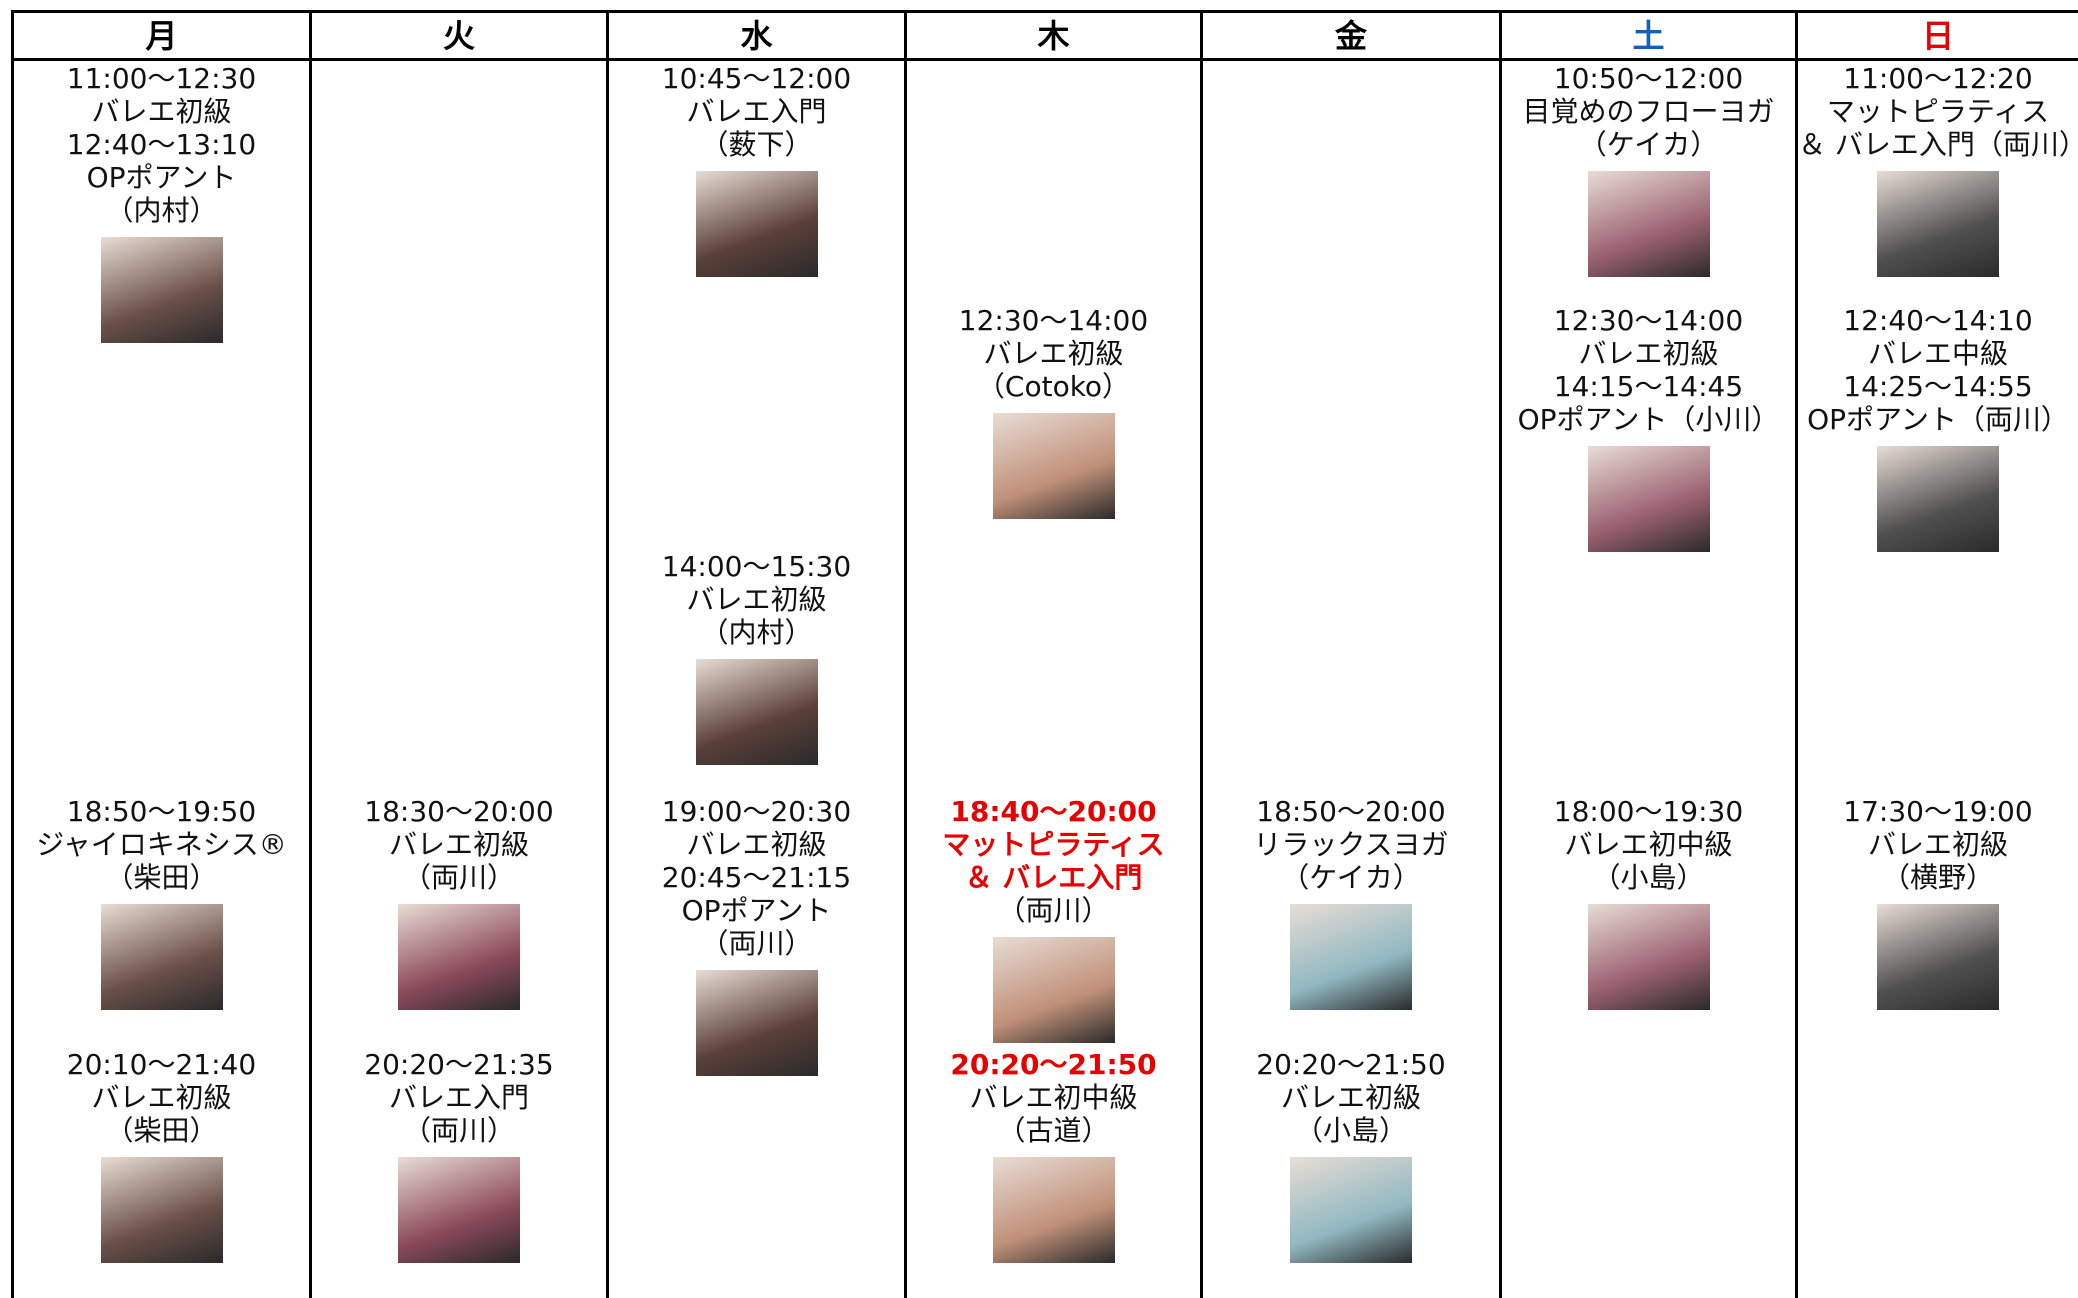 The height and width of the screenshot is (1298, 2078). What do you see at coordinates (459, 1155) in the screenshot?
I see `class-entry: 20:20〜21:35 バレエ入門 （両川）` at bounding box center [459, 1155].